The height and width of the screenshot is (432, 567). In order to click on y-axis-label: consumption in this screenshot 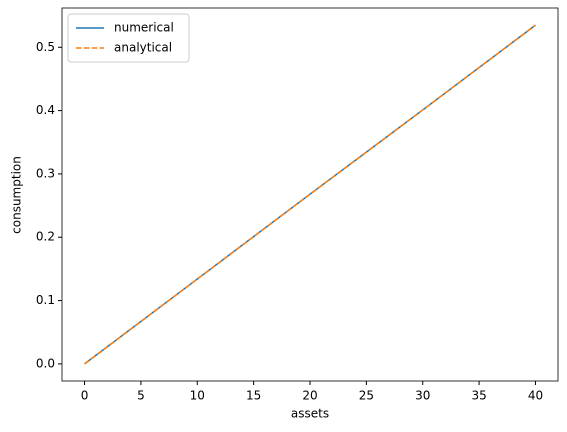, I will do `click(17, 195)`.